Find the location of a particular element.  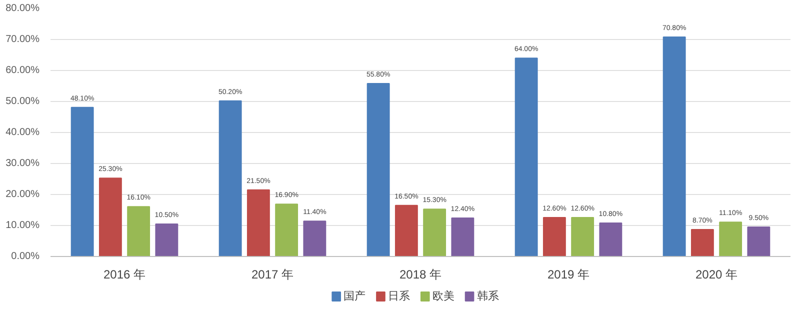

legend-label: 韩系 is located at coordinates (487, 296).